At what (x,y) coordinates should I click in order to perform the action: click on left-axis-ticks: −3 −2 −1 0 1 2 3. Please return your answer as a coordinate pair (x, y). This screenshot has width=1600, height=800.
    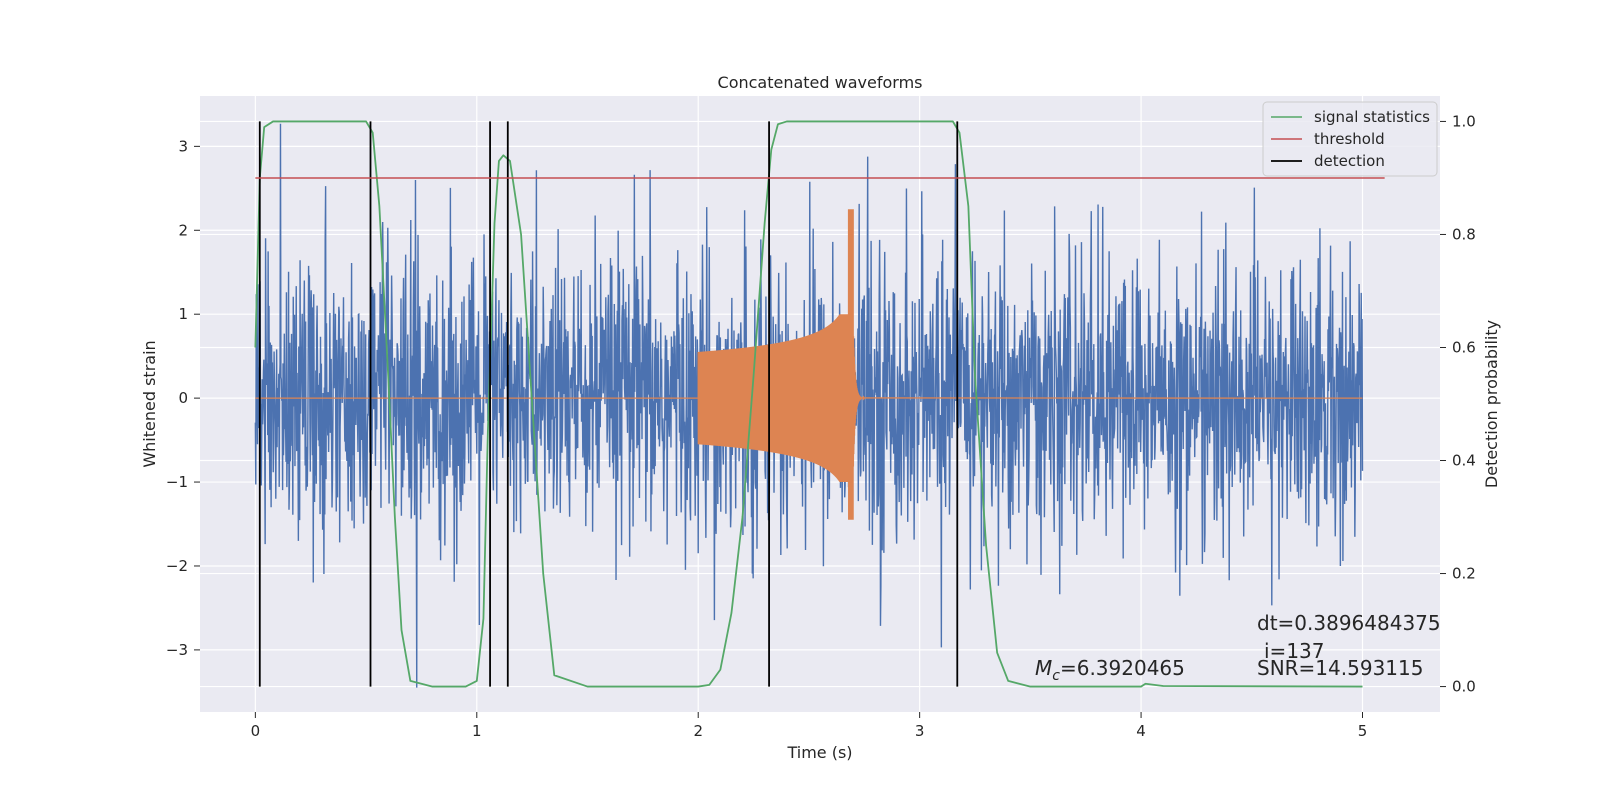
    Looking at the image, I should click on (183, 398).